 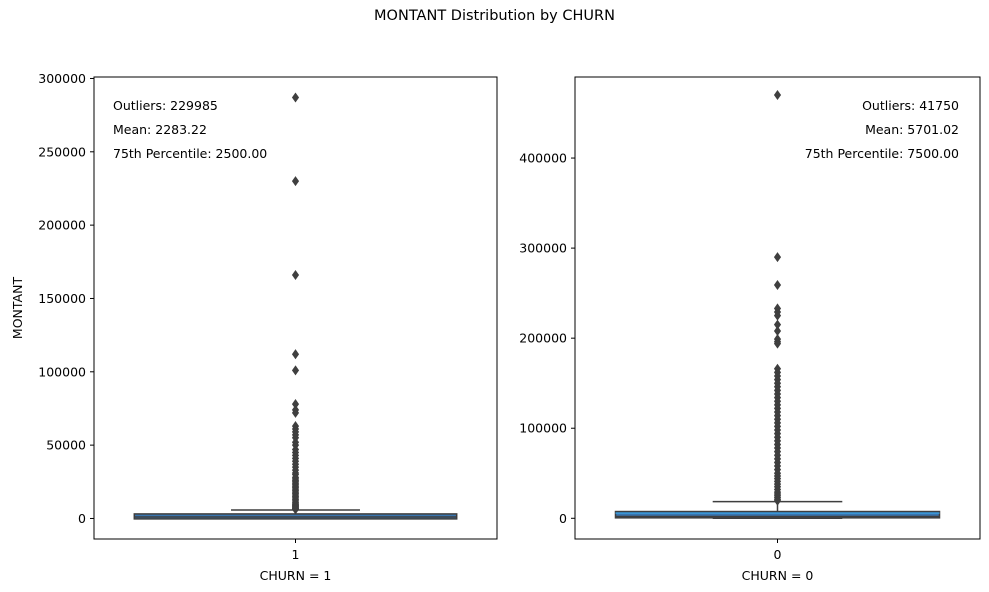 What do you see at coordinates (17, 308) in the screenshot?
I see `y-axis-label: MONTANT` at bounding box center [17, 308].